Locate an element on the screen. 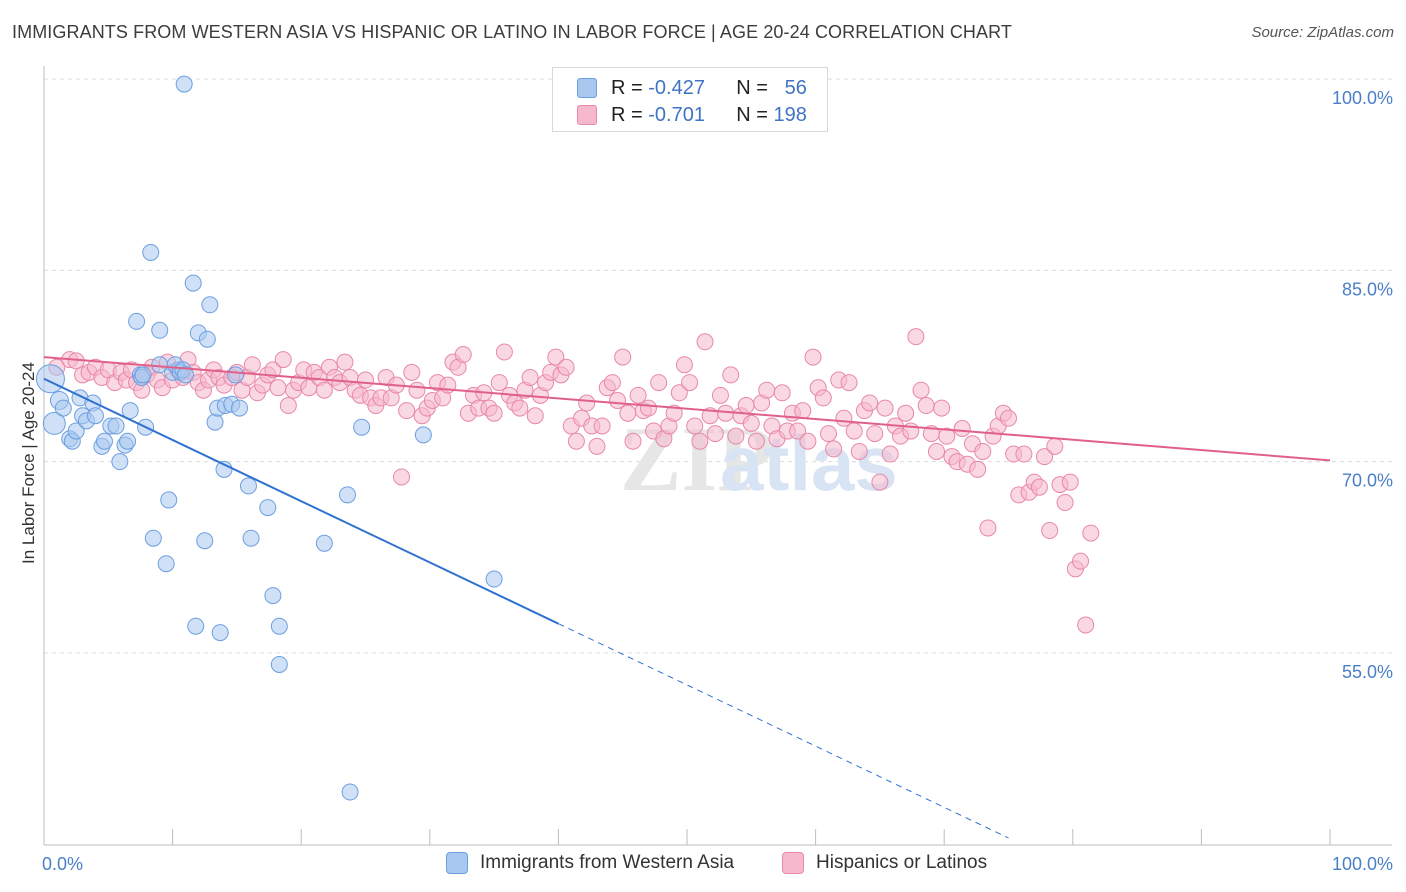  correlation-legend: R = -0.427 N = 56 R = -0.701 N = 198 is located at coordinates (690, 99).